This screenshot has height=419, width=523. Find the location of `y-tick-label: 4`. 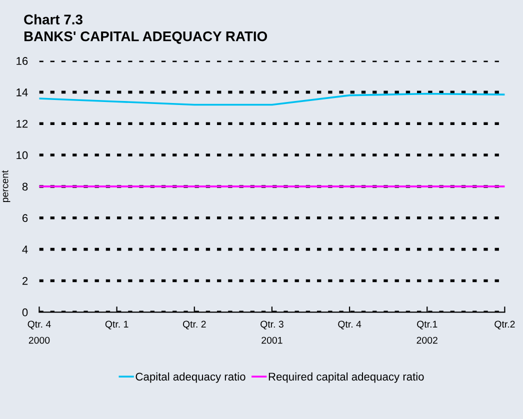

y-tick-label: 4 is located at coordinates (25, 250).